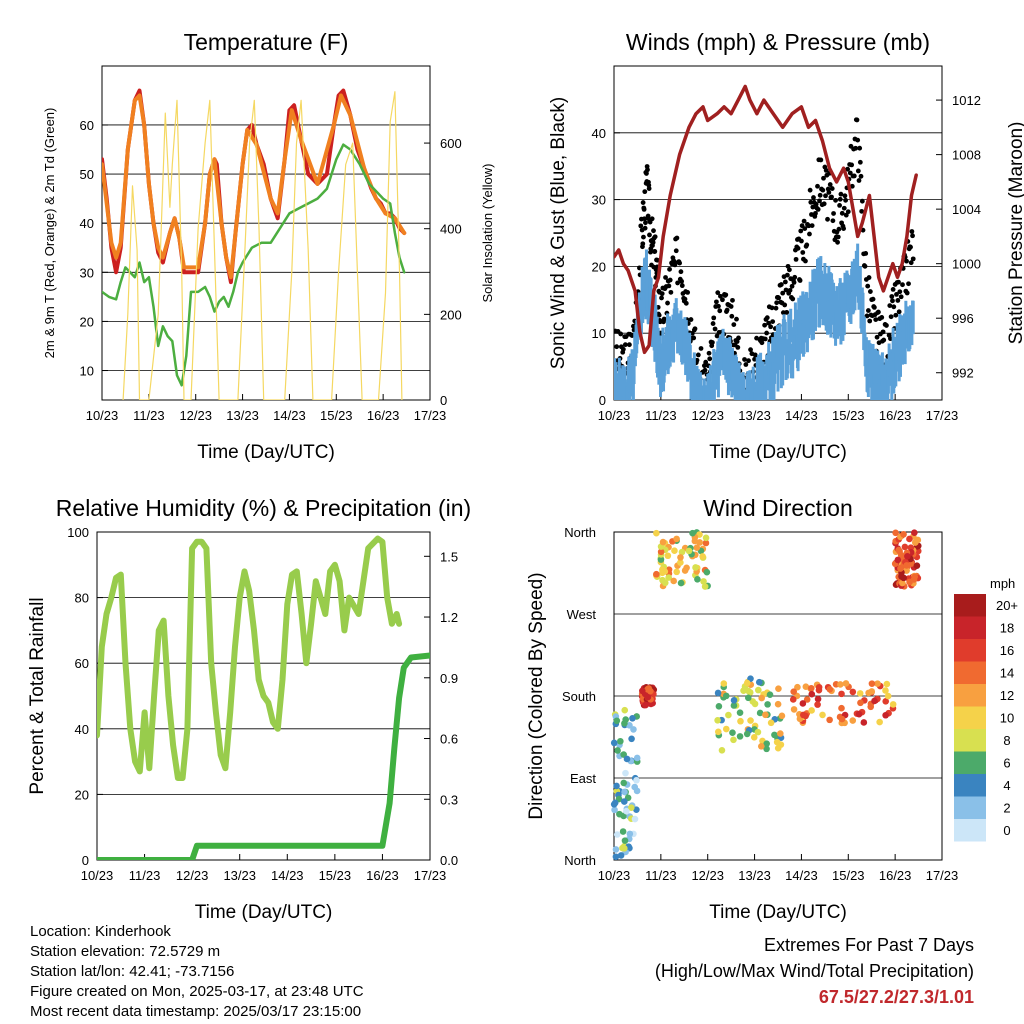 The height and width of the screenshot is (1024, 1024). I want to click on latlon-text: Station lat/lon: 42.41; -73.7156, so click(132, 971).